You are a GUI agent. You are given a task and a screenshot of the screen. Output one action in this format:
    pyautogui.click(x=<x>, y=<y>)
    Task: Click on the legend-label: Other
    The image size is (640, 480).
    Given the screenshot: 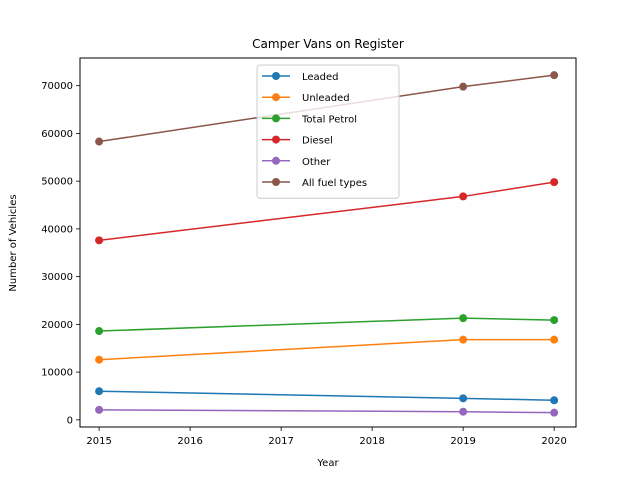 What is the action you would take?
    pyautogui.click(x=316, y=162)
    